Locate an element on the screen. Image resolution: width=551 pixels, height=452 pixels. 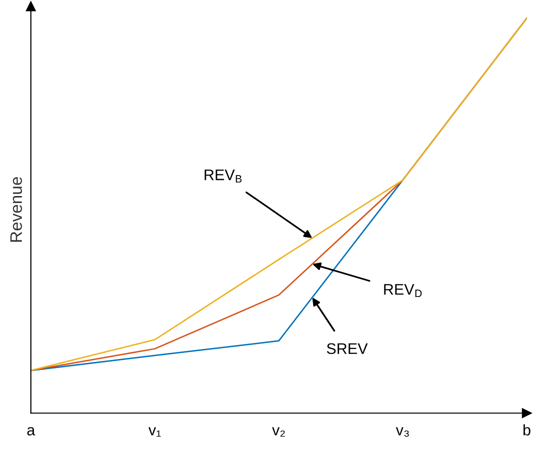
x-tick-label: v₁ is located at coordinates (154, 432).